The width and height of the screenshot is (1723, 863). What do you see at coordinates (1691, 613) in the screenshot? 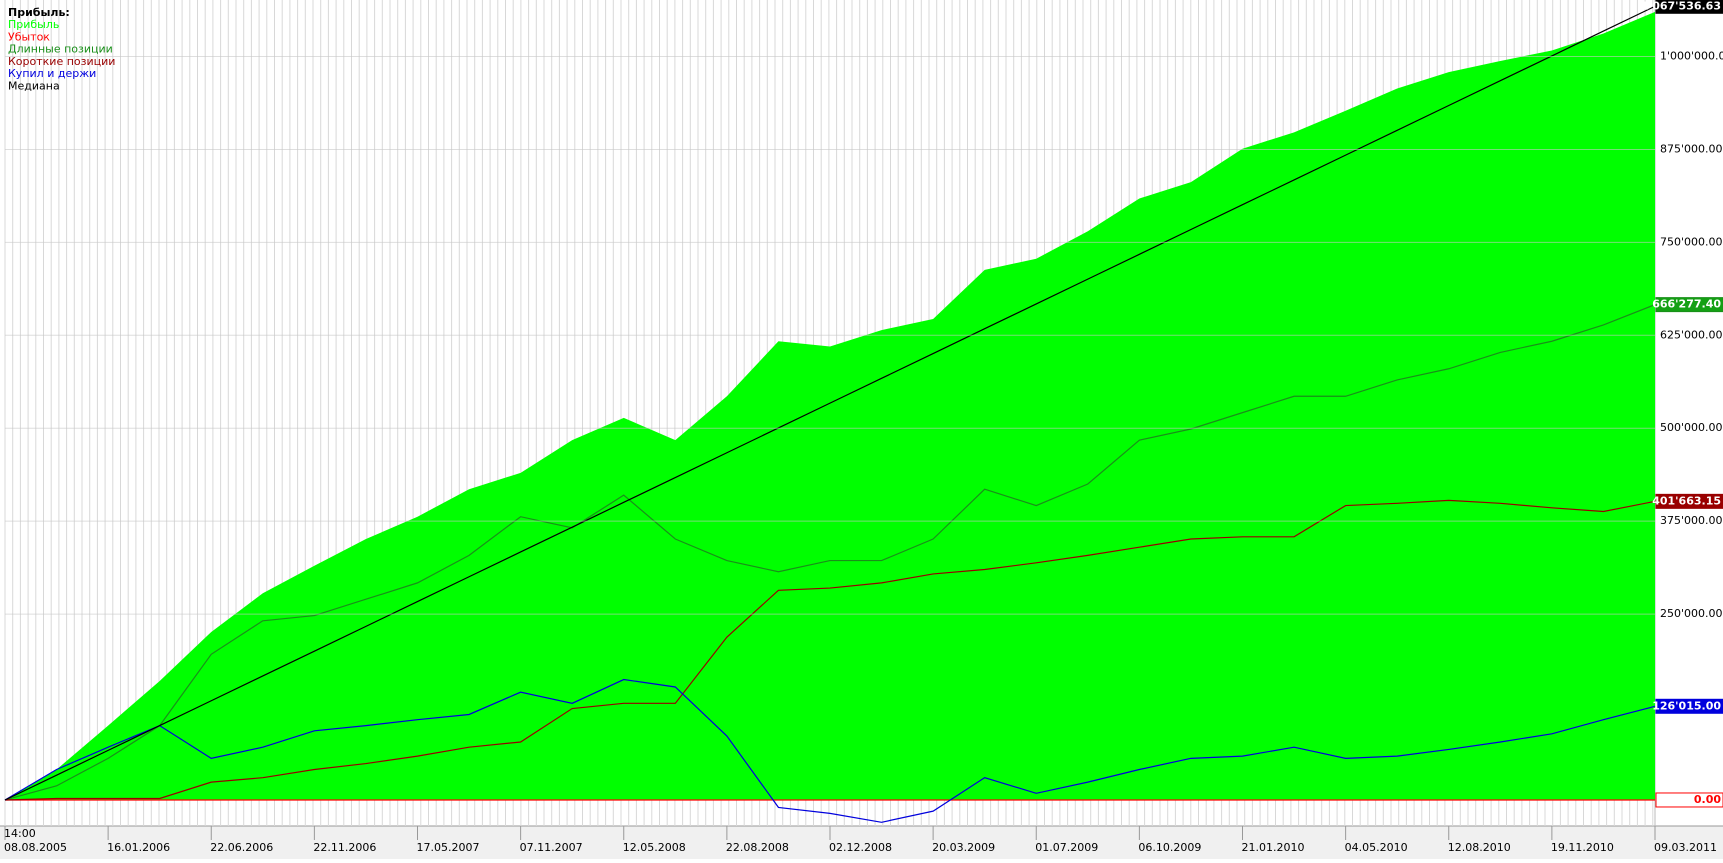
I see `y-tick-label: 250'000.00` at bounding box center [1691, 613].